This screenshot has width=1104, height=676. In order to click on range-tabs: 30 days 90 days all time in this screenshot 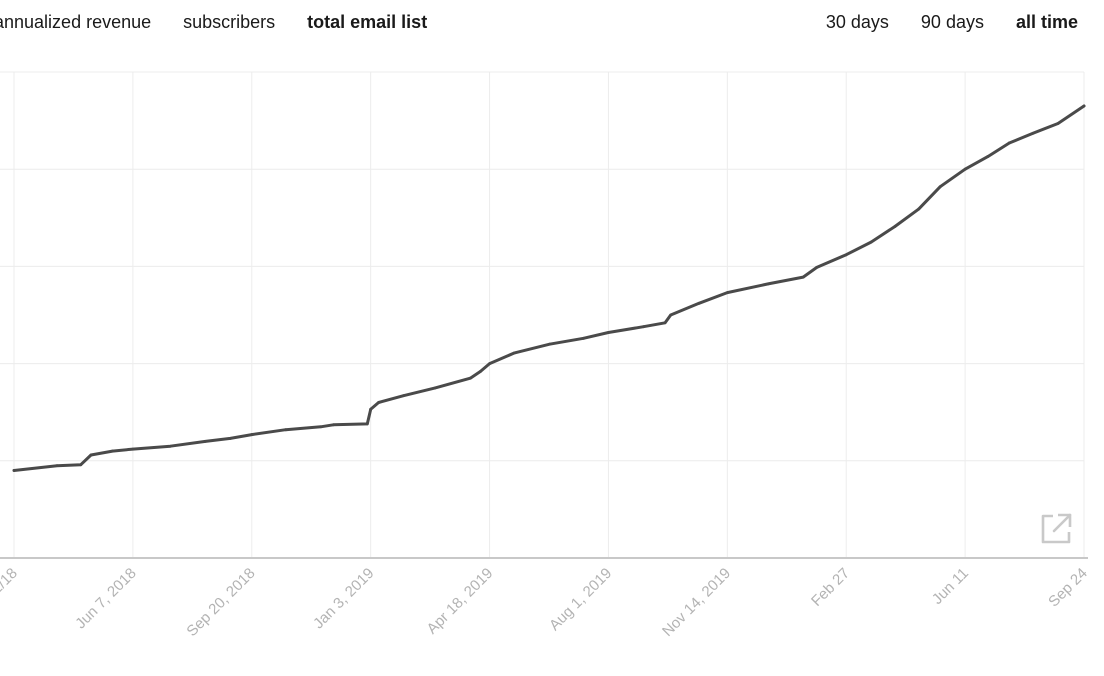, I will do `click(952, 22)`.